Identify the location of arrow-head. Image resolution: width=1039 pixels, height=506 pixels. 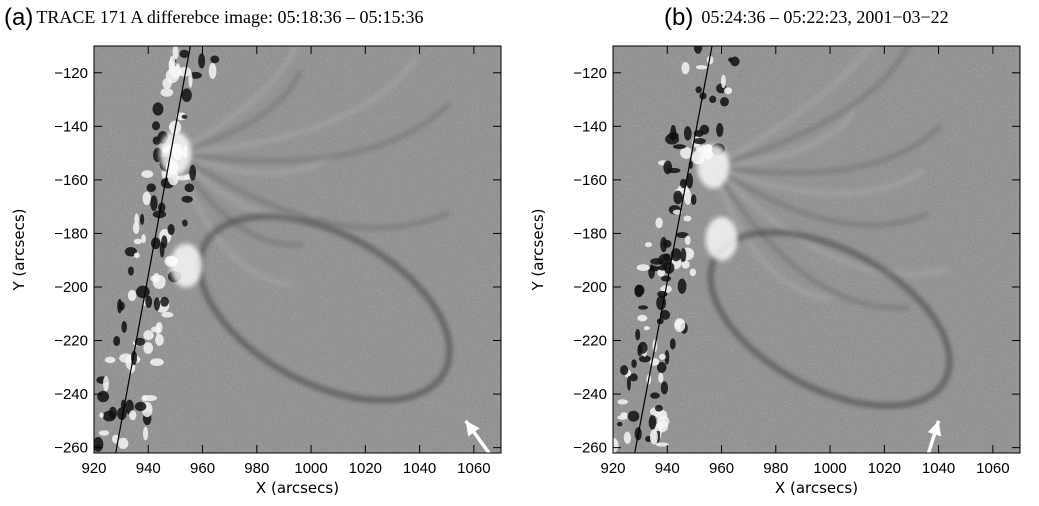
(472, 428).